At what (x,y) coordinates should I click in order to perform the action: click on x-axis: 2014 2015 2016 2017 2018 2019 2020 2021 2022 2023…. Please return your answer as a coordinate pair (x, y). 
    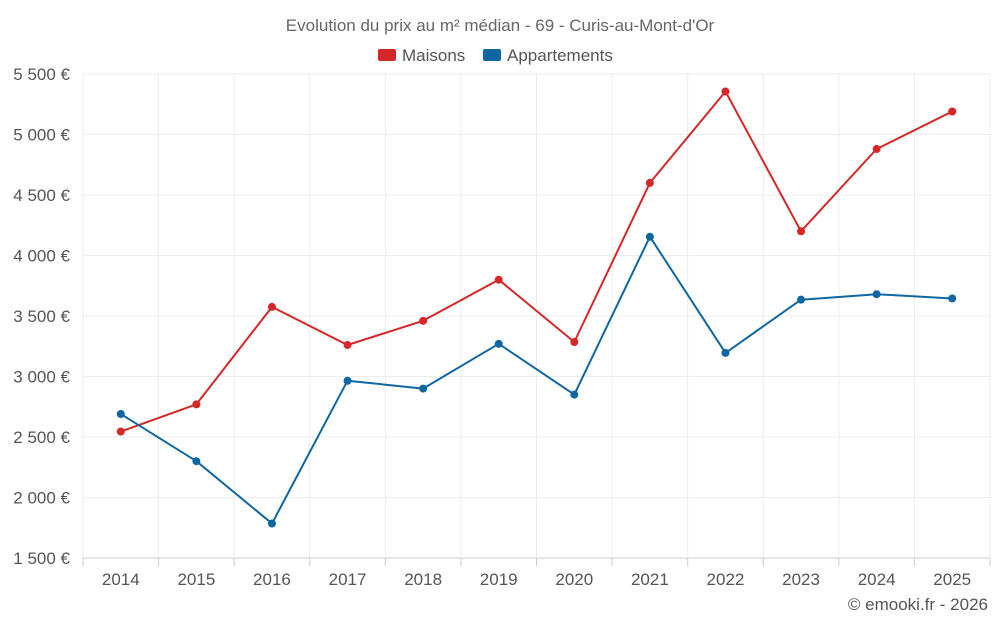
    Looking at the image, I should click on (536, 579).